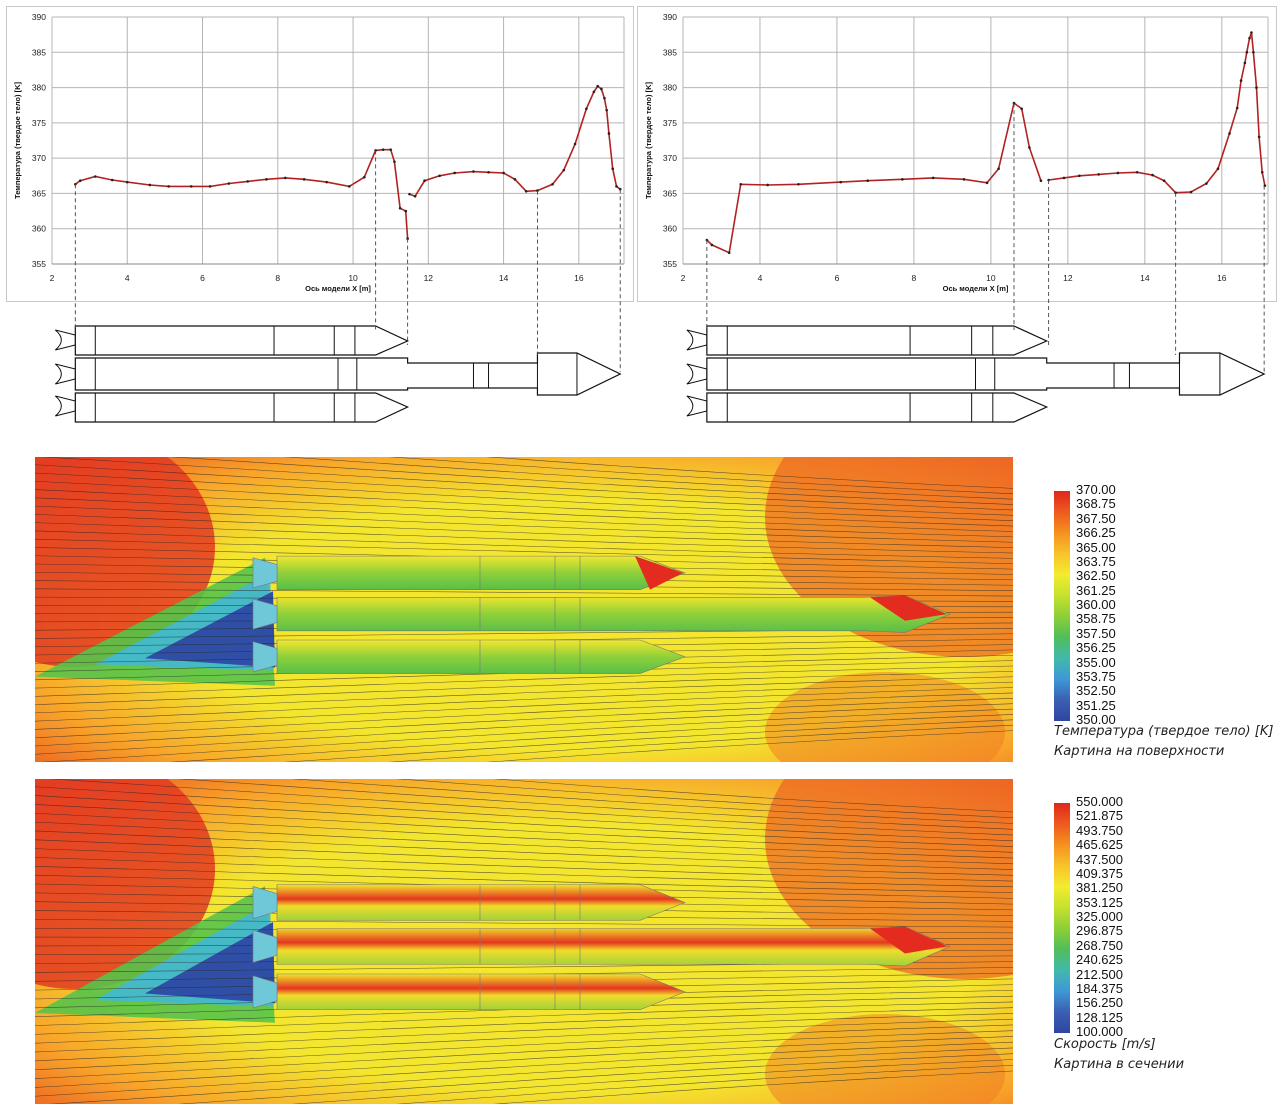  Describe the element at coordinates (1099, 931) in the screenshot. I see `colorbar-tick-label: 296.875` at that location.